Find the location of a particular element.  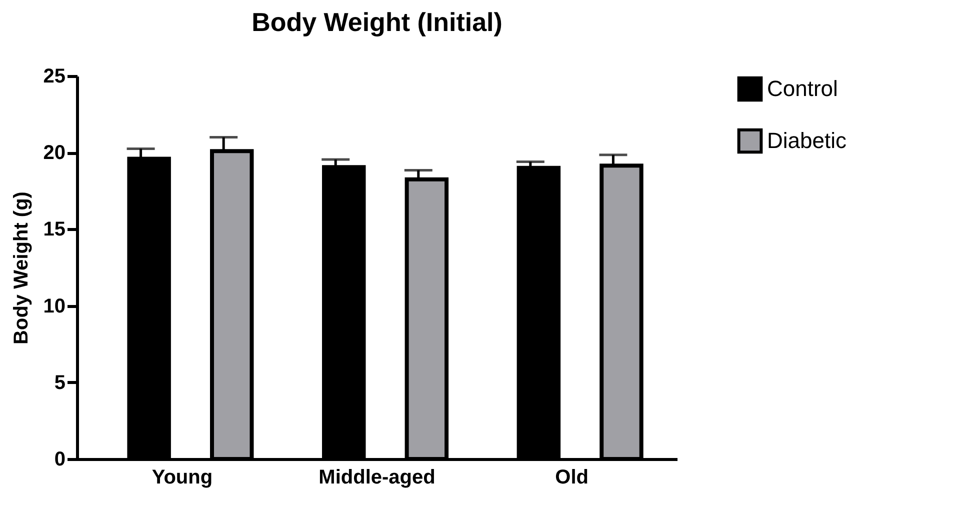

y-tick-label: 10 is located at coordinates (54, 306).